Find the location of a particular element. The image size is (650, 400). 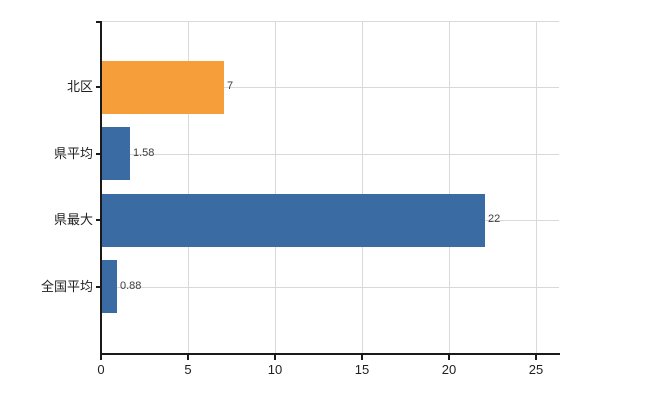

bar-value-label: 0.88 is located at coordinates (131, 286).